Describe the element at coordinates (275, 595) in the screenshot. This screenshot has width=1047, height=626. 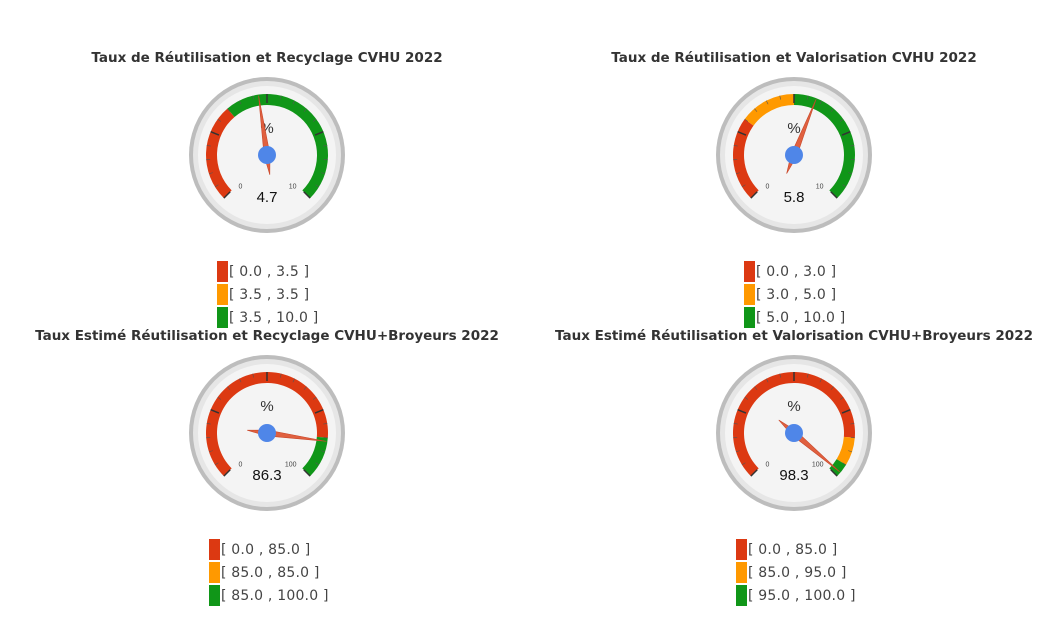
I see `legend-label: [ 85.0 , 100.0 ]` at that location.